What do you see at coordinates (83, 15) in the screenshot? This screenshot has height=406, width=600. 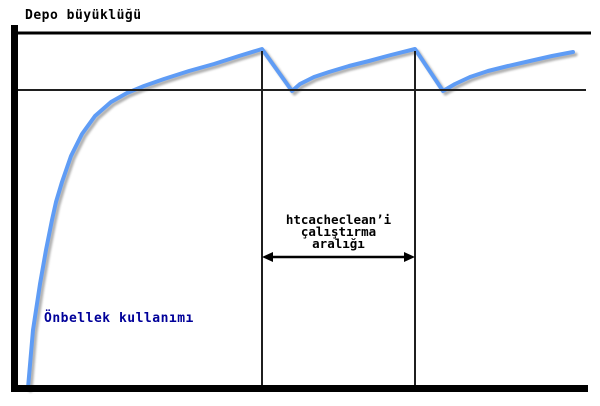 I see `y-axis-label: Depo büyüklüğü` at bounding box center [83, 15].